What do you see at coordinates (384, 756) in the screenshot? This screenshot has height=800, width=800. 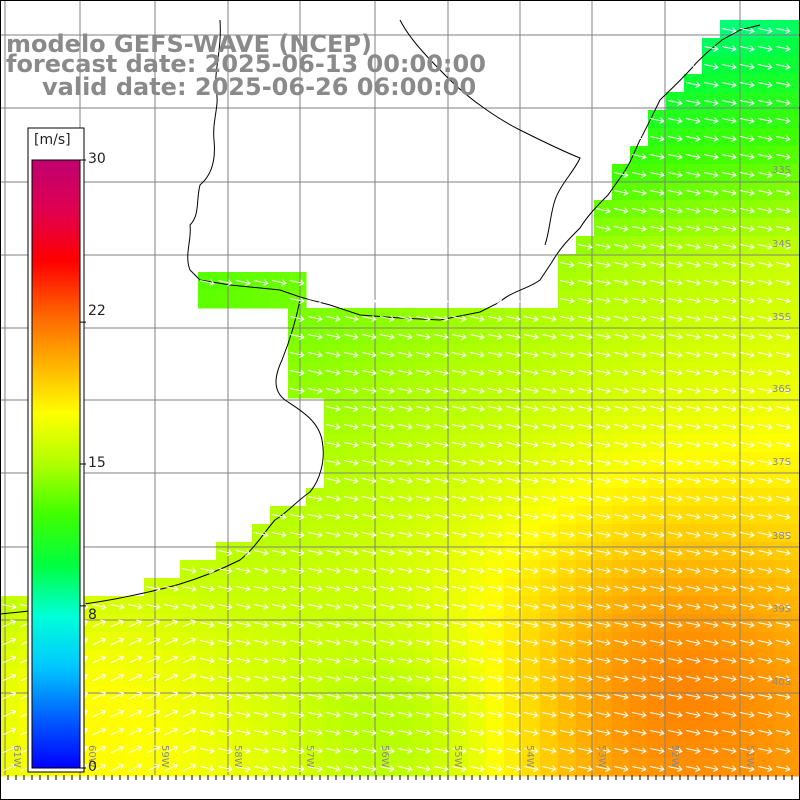 I see `lon-label: 56W` at bounding box center [384, 756].